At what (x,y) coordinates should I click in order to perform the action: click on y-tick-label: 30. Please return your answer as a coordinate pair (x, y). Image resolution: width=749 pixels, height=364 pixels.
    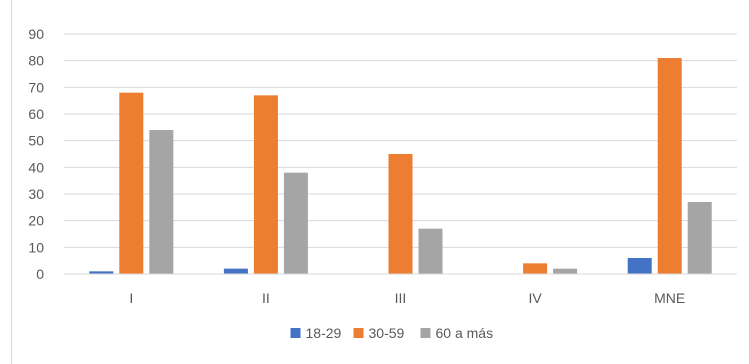
    Looking at the image, I should click on (36, 194).